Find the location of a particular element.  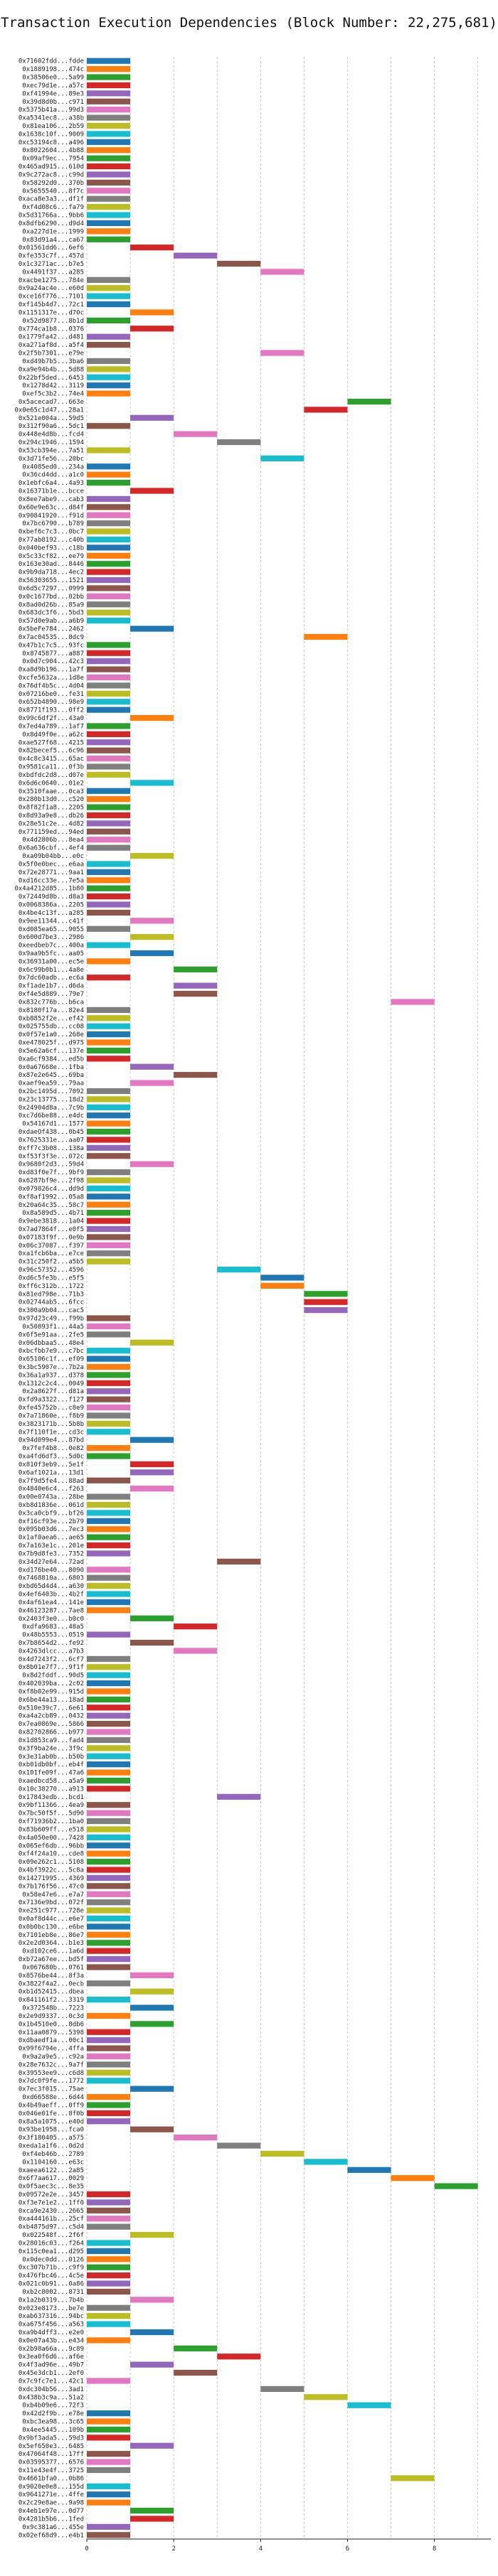

y-tick-label: 0xae527f68...4215 is located at coordinates (51, 742).